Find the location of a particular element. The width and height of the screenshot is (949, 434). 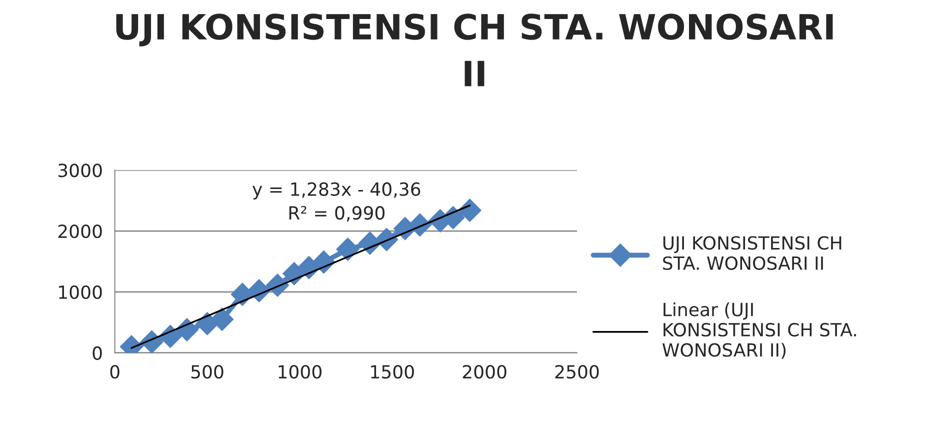

x-tick-label: 2000 is located at coordinates (484, 371).